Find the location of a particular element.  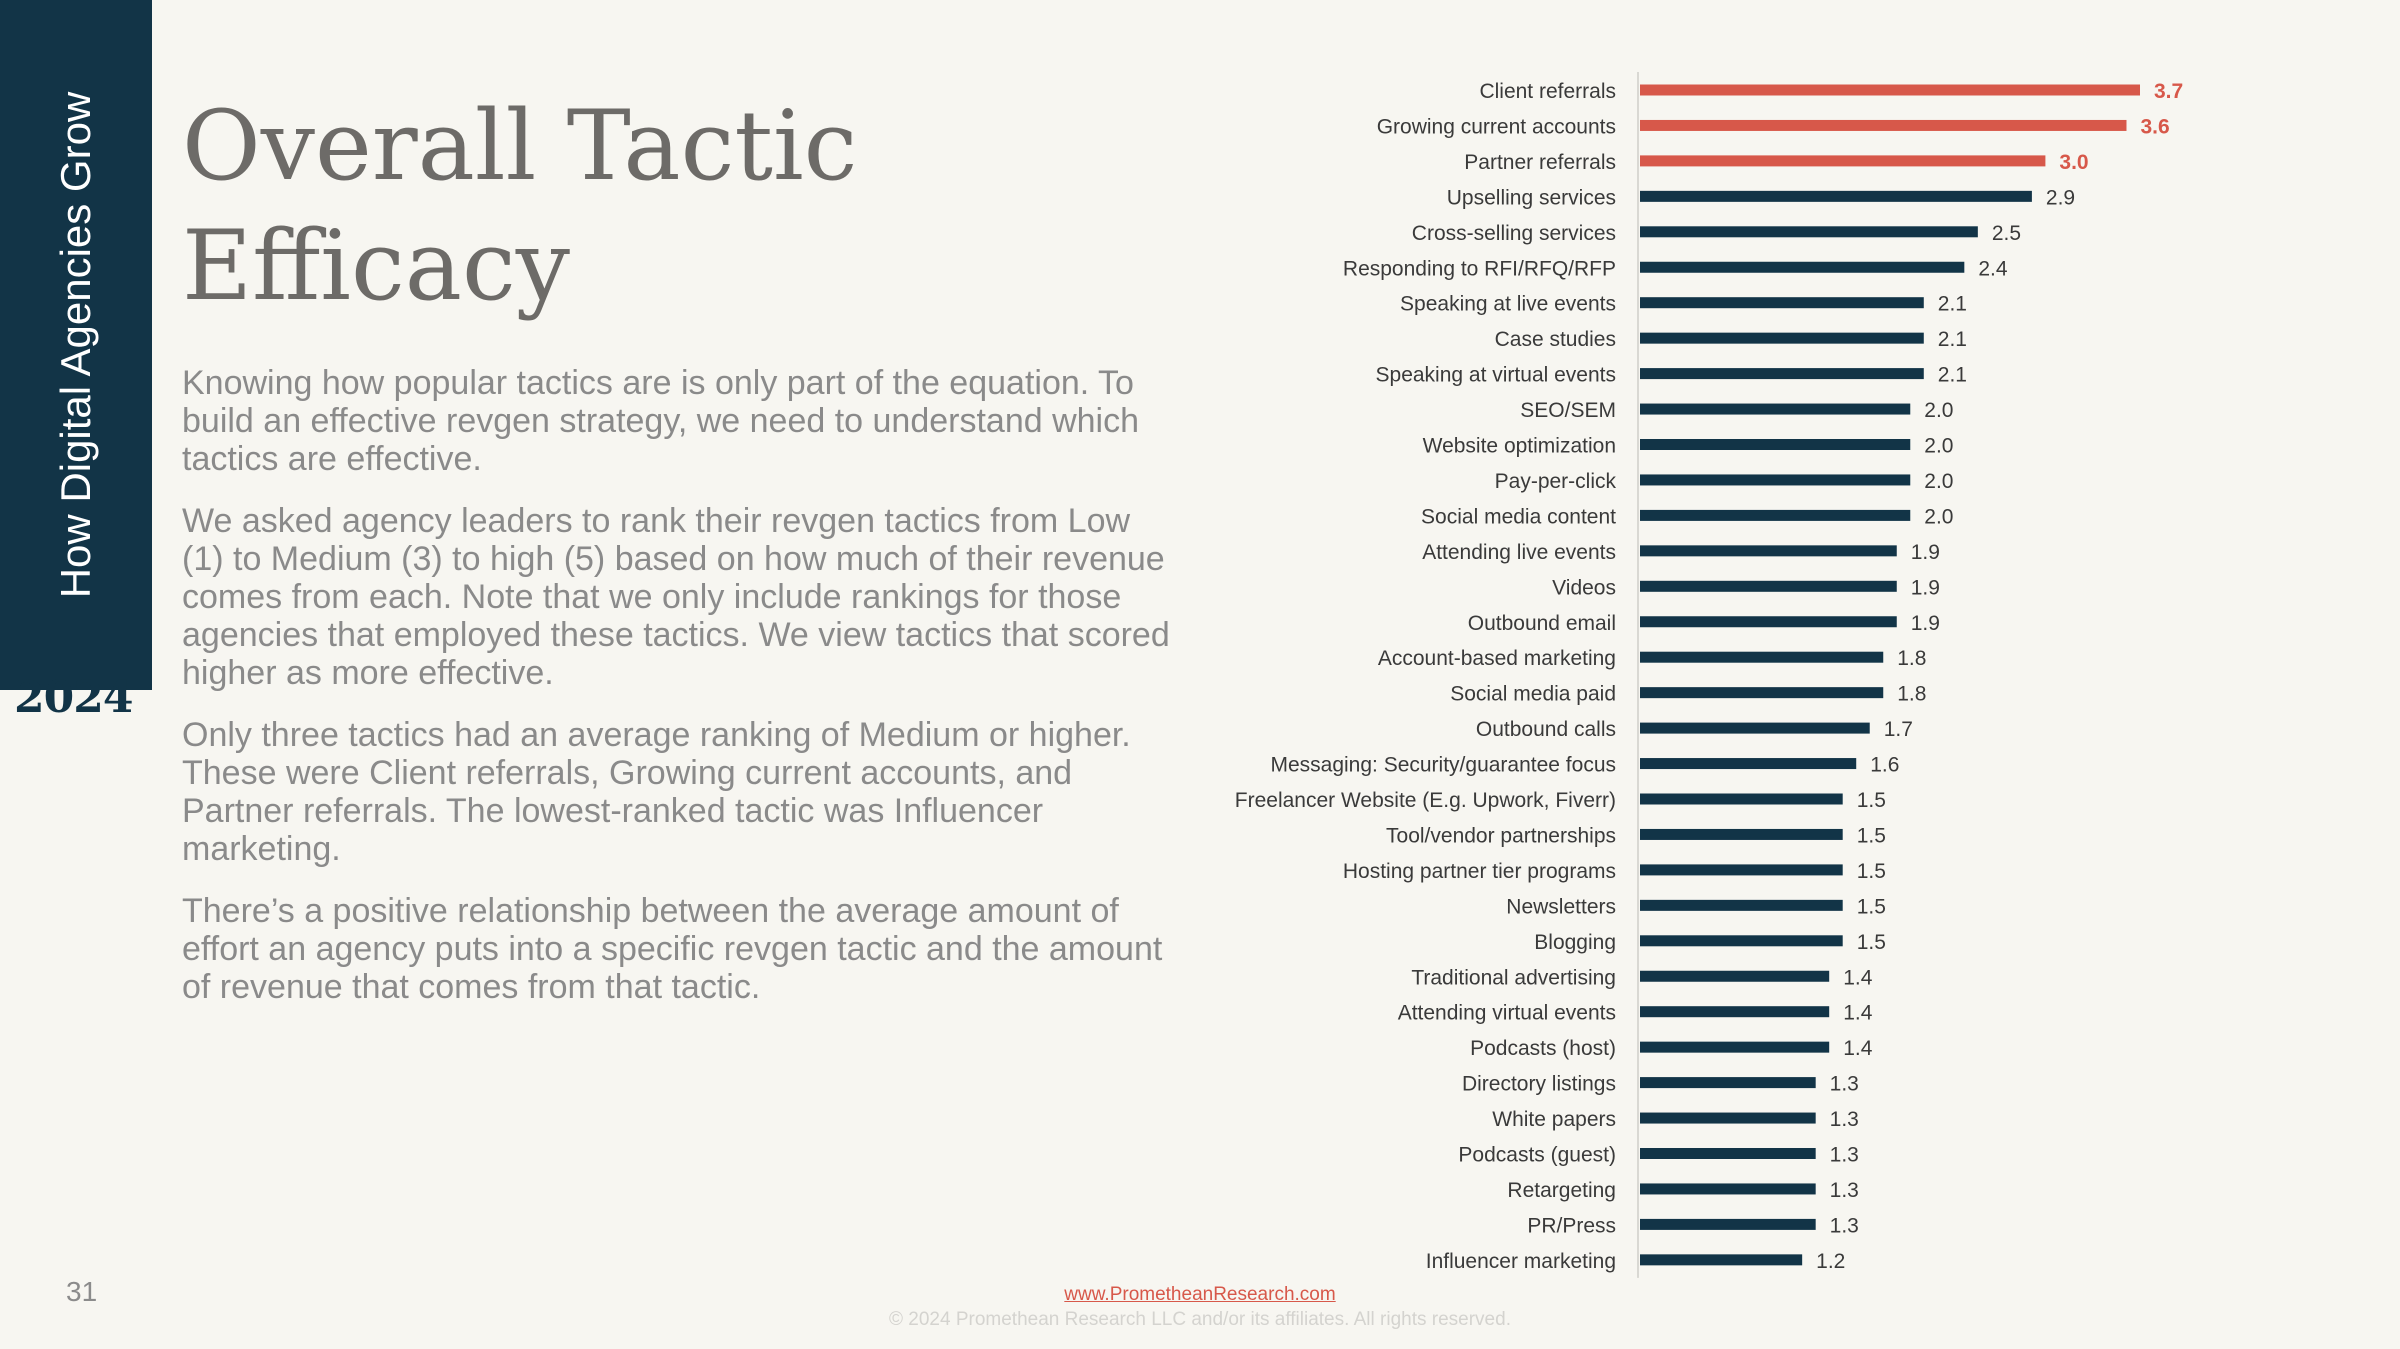

value-label: 1.2 is located at coordinates (1830, 1261).